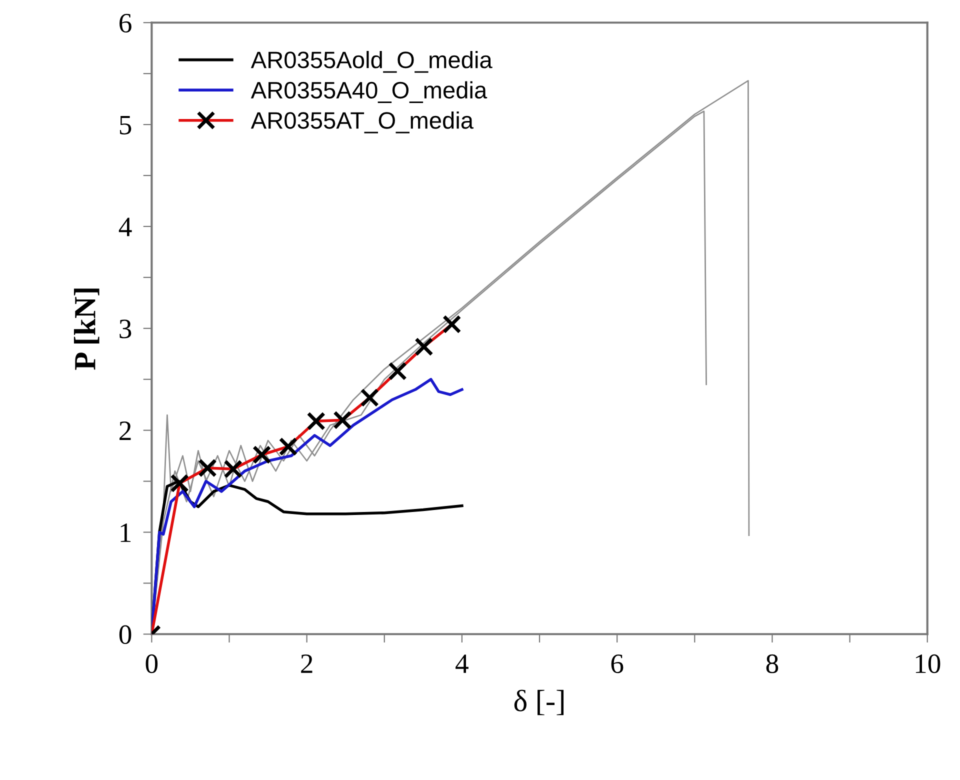 The height and width of the screenshot is (780, 960). What do you see at coordinates (539, 703) in the screenshot?
I see `x-axis-title: δ [-]` at bounding box center [539, 703].